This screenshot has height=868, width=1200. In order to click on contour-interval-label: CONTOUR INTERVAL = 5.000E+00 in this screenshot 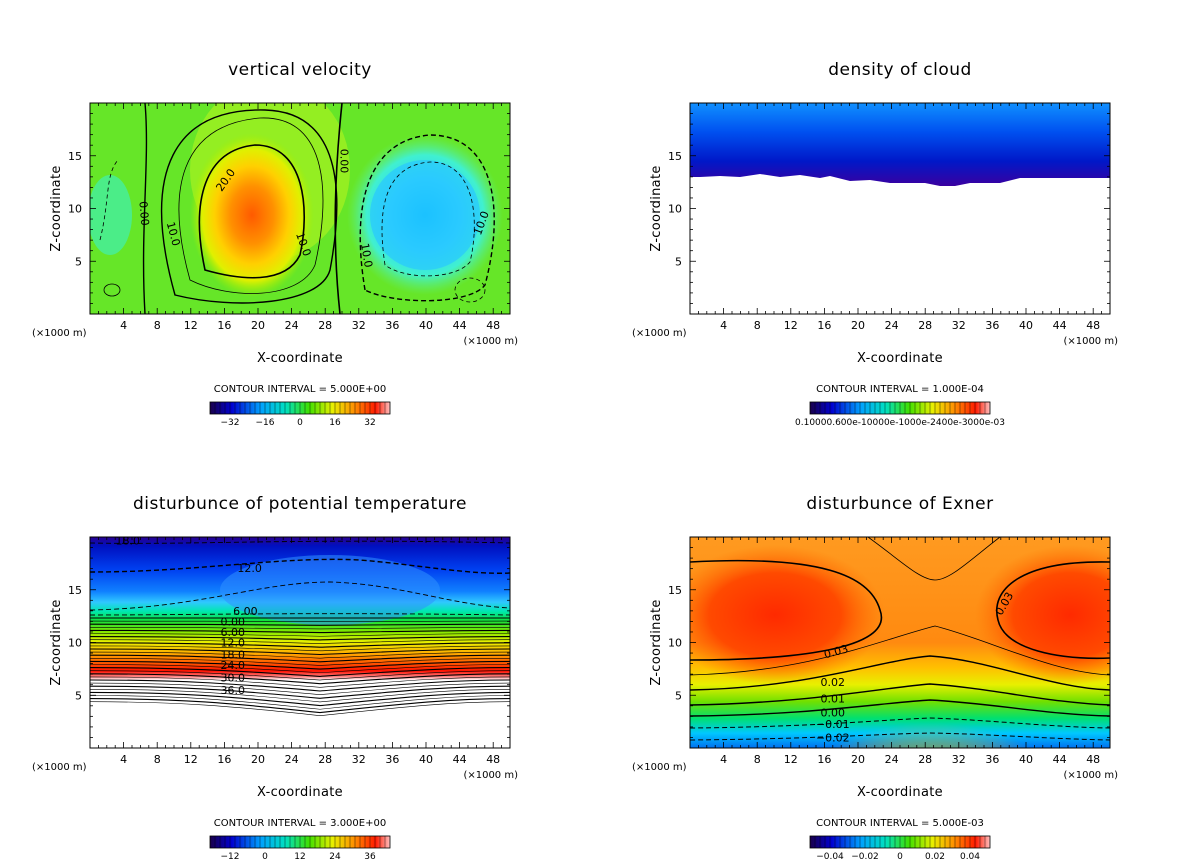, I will do `click(300, 389)`.